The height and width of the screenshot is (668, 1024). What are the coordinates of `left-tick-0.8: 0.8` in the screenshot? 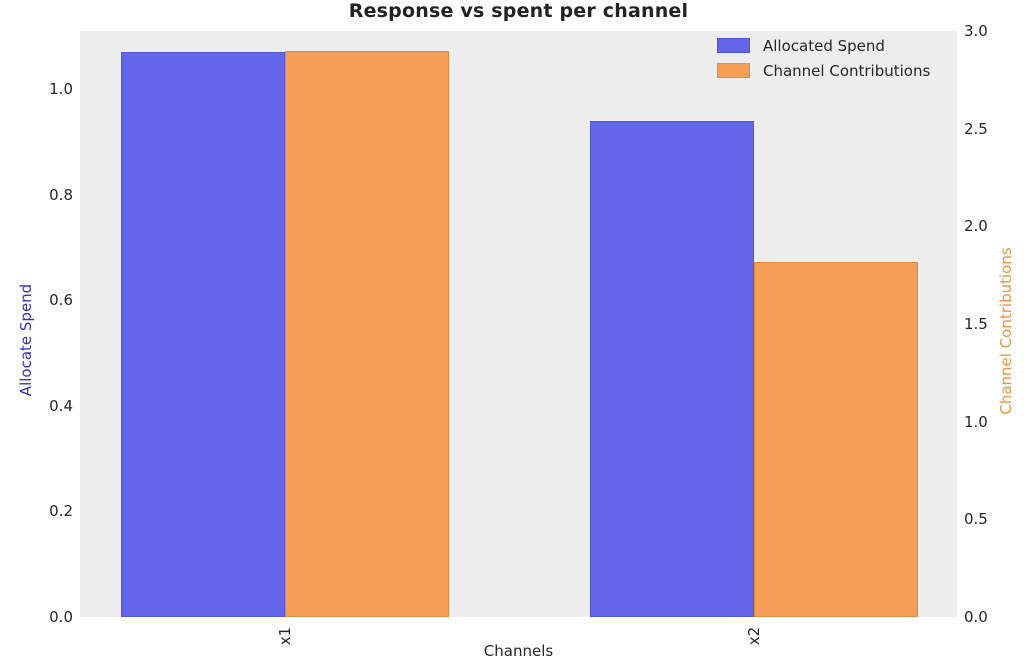 It's located at (61, 194).